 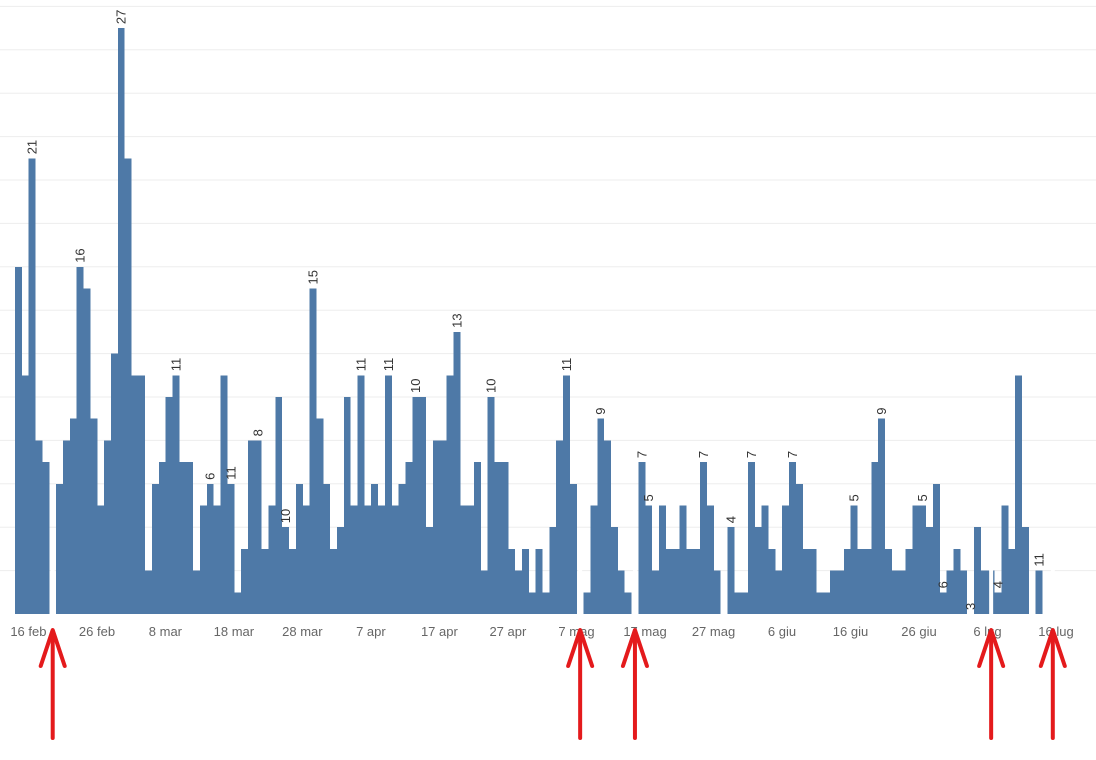 I want to click on data-label: 21, so click(x=32, y=147).